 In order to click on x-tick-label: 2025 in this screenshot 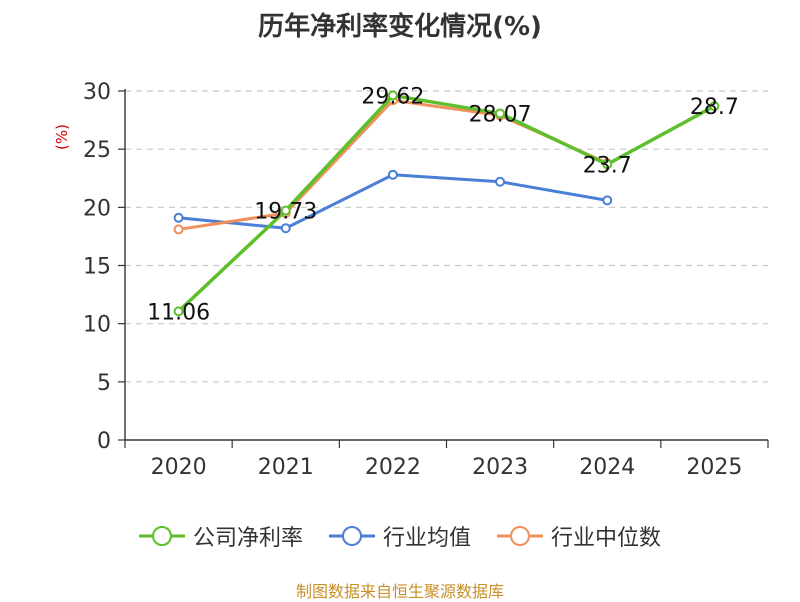, I will do `click(714, 467)`.